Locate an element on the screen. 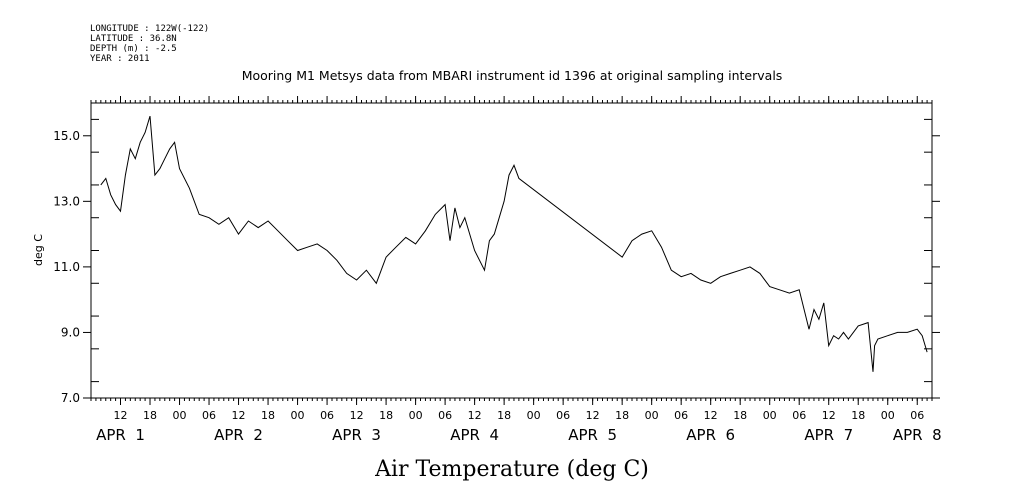 The width and height of the screenshot is (1009, 504). metadata-year: YEAR : 2011 is located at coordinates (120, 59).